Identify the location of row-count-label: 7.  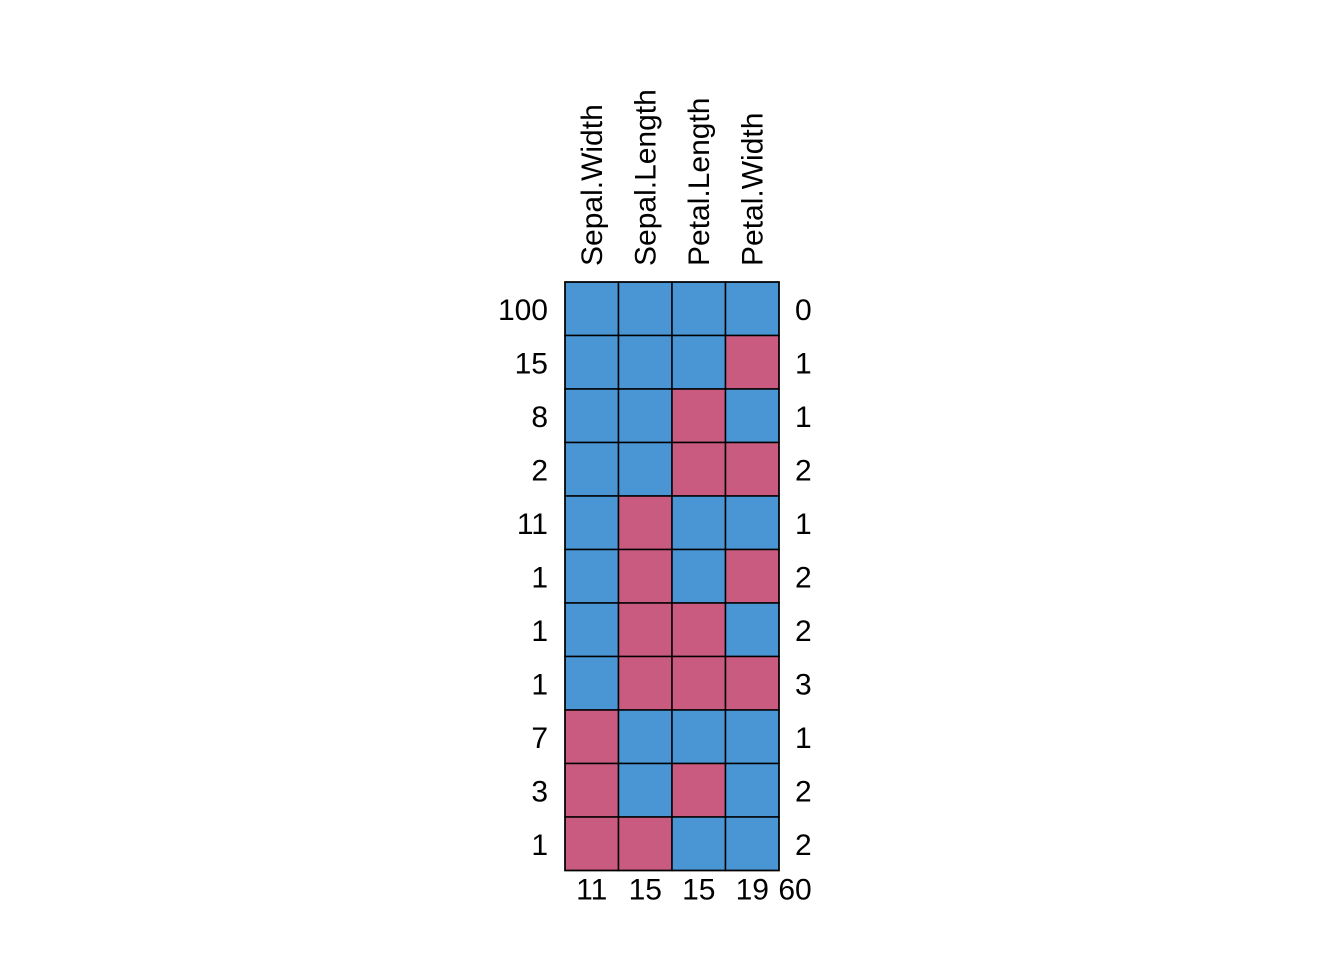
(539, 738).